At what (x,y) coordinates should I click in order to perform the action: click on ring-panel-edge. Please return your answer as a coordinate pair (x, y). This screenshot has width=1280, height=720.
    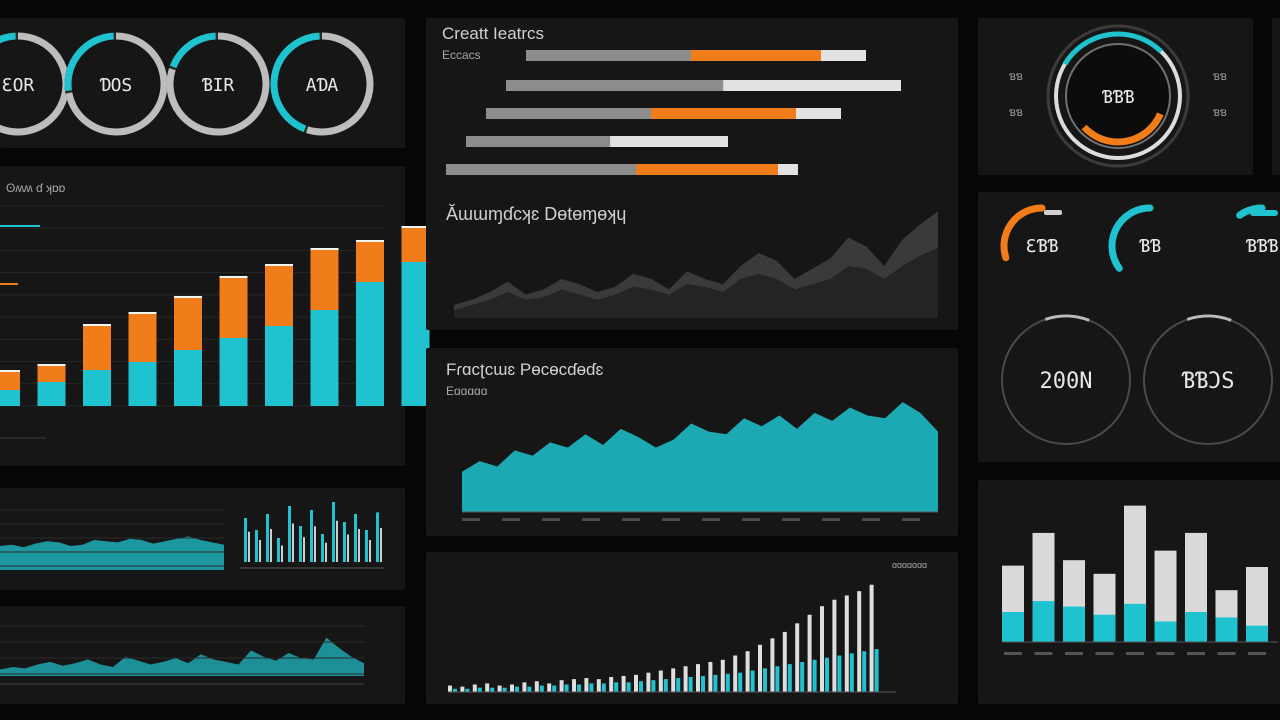
    Looking at the image, I should click on (1276, 96).